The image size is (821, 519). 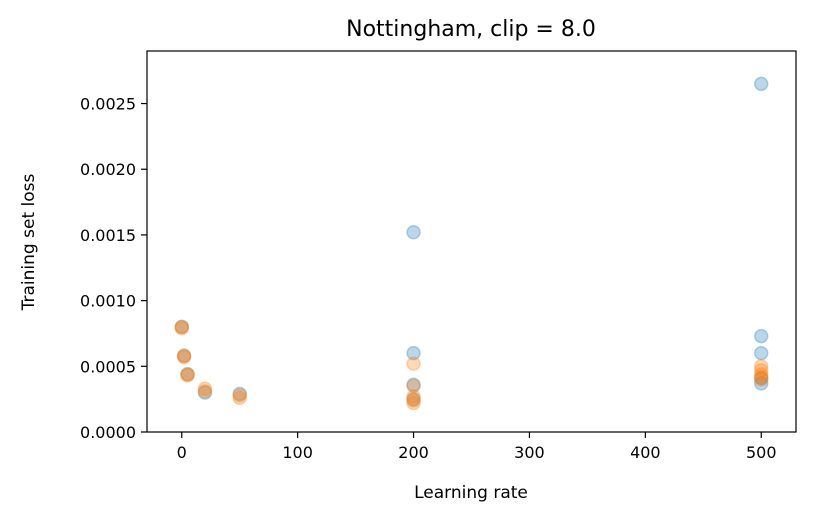 I want to click on y-tick-label: 0.0005, so click(x=108, y=366).